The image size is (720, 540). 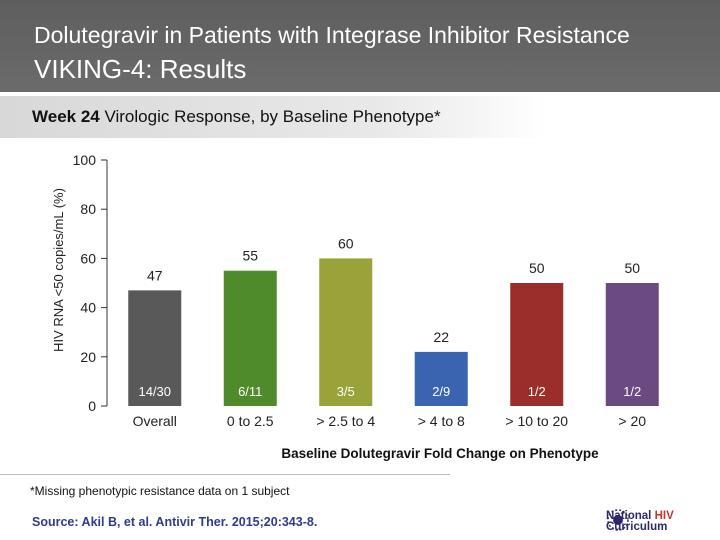 I want to click on national-hiv-curriculum-logo: National HIV Curriculum, so click(x=640, y=522).